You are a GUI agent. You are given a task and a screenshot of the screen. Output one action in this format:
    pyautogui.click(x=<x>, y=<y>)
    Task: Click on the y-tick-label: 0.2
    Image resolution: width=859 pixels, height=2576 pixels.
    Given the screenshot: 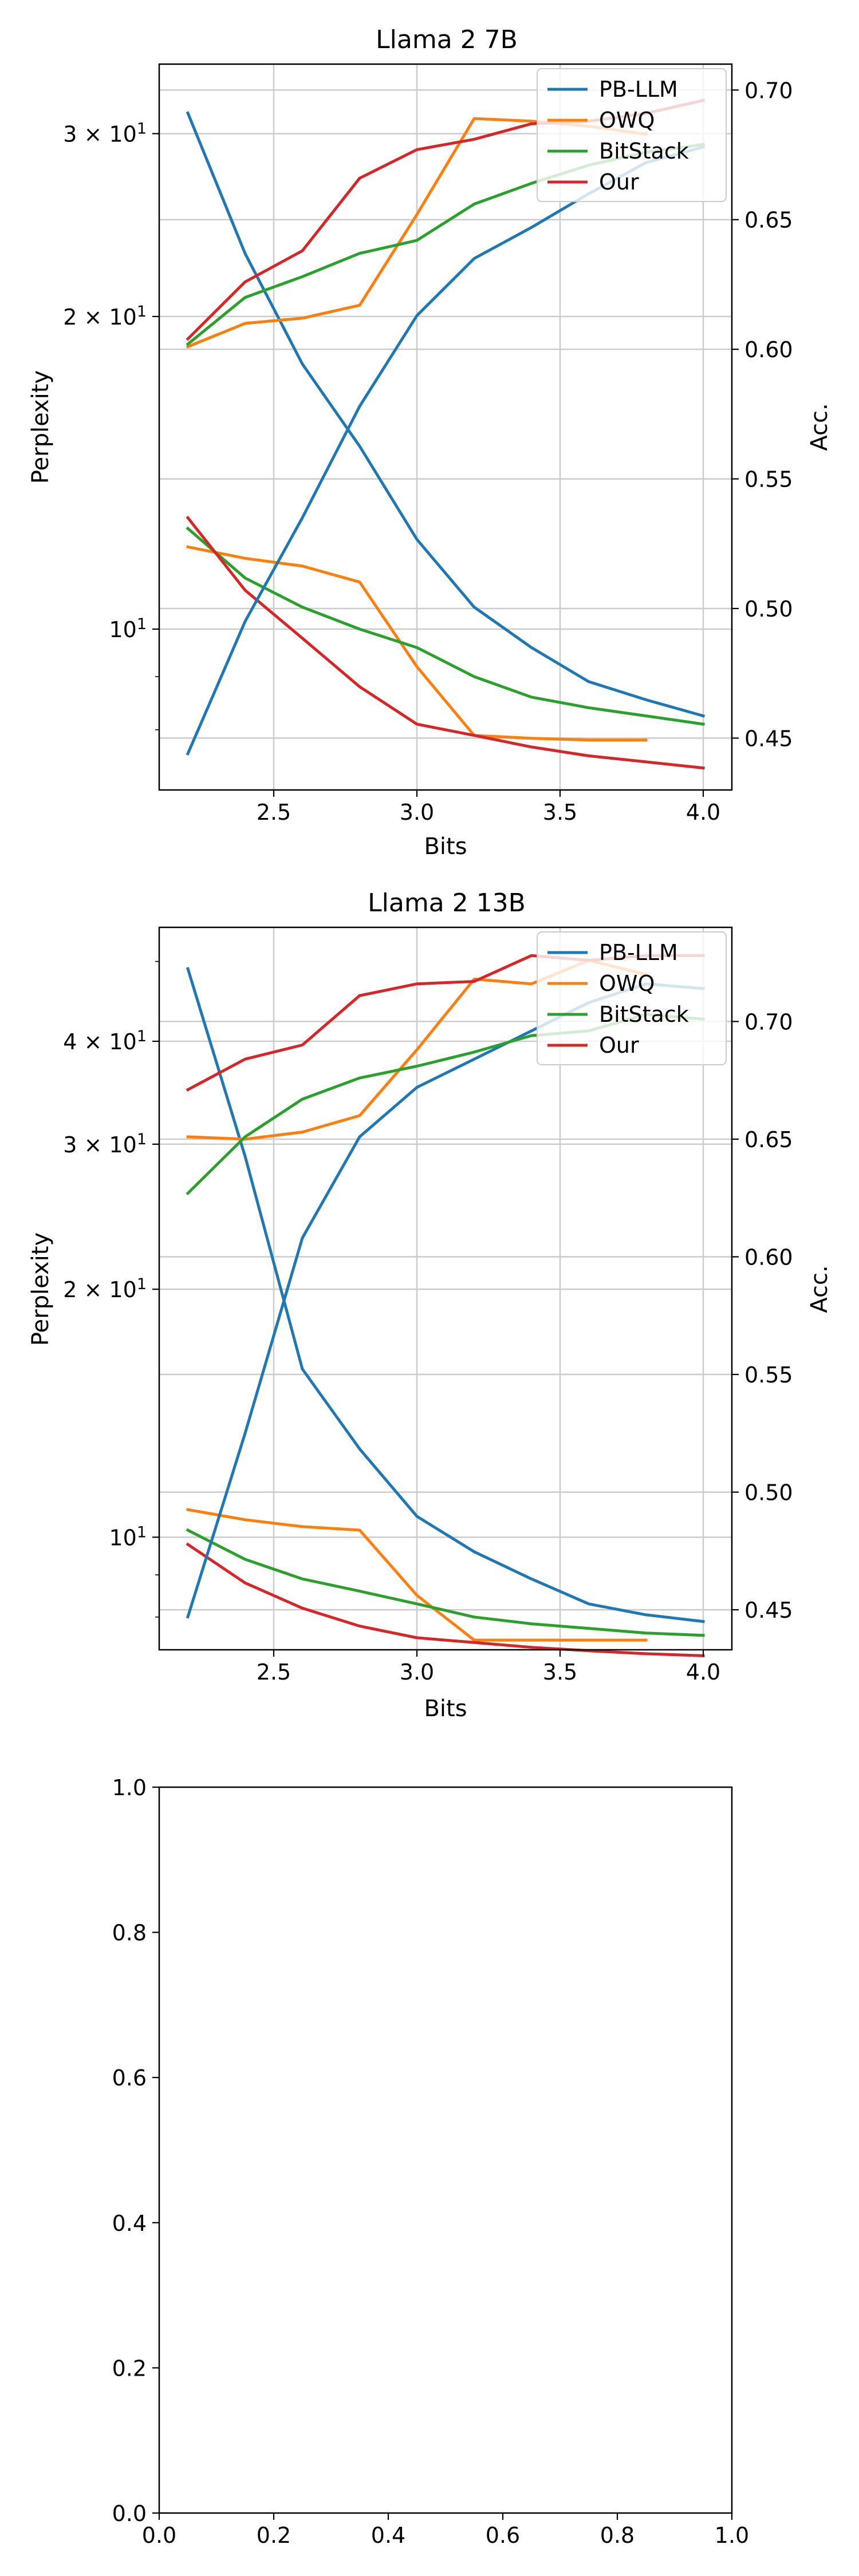 What is the action you would take?
    pyautogui.click(x=129, y=2368)
    